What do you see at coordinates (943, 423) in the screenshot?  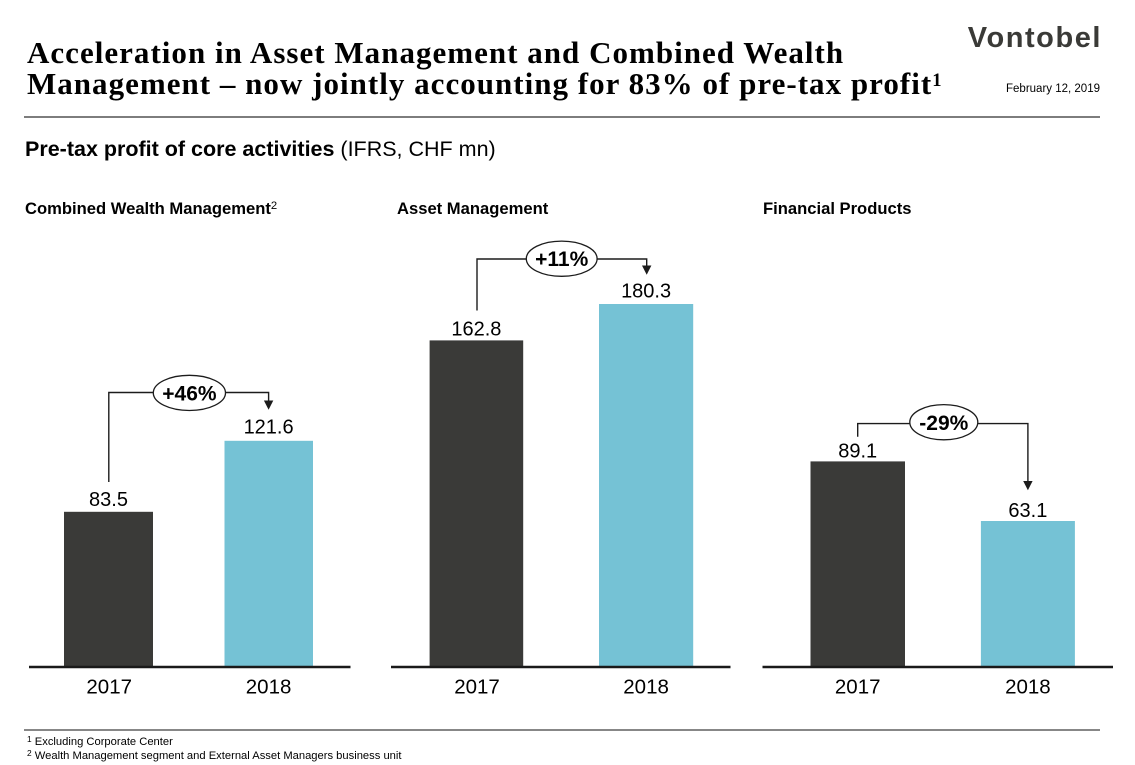 I see `svg-text: -29%` at bounding box center [943, 423].